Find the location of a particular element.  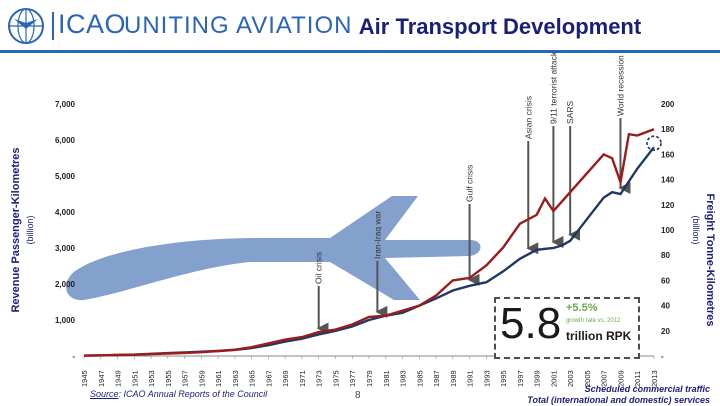

x-tick-label: 1969 is located at coordinates (285, 378).